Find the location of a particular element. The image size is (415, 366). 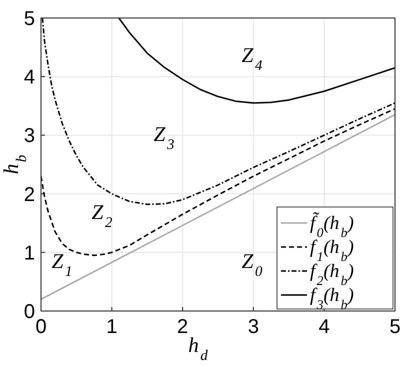

annotation: Z$_{1}$ is located at coordinates (62, 264).